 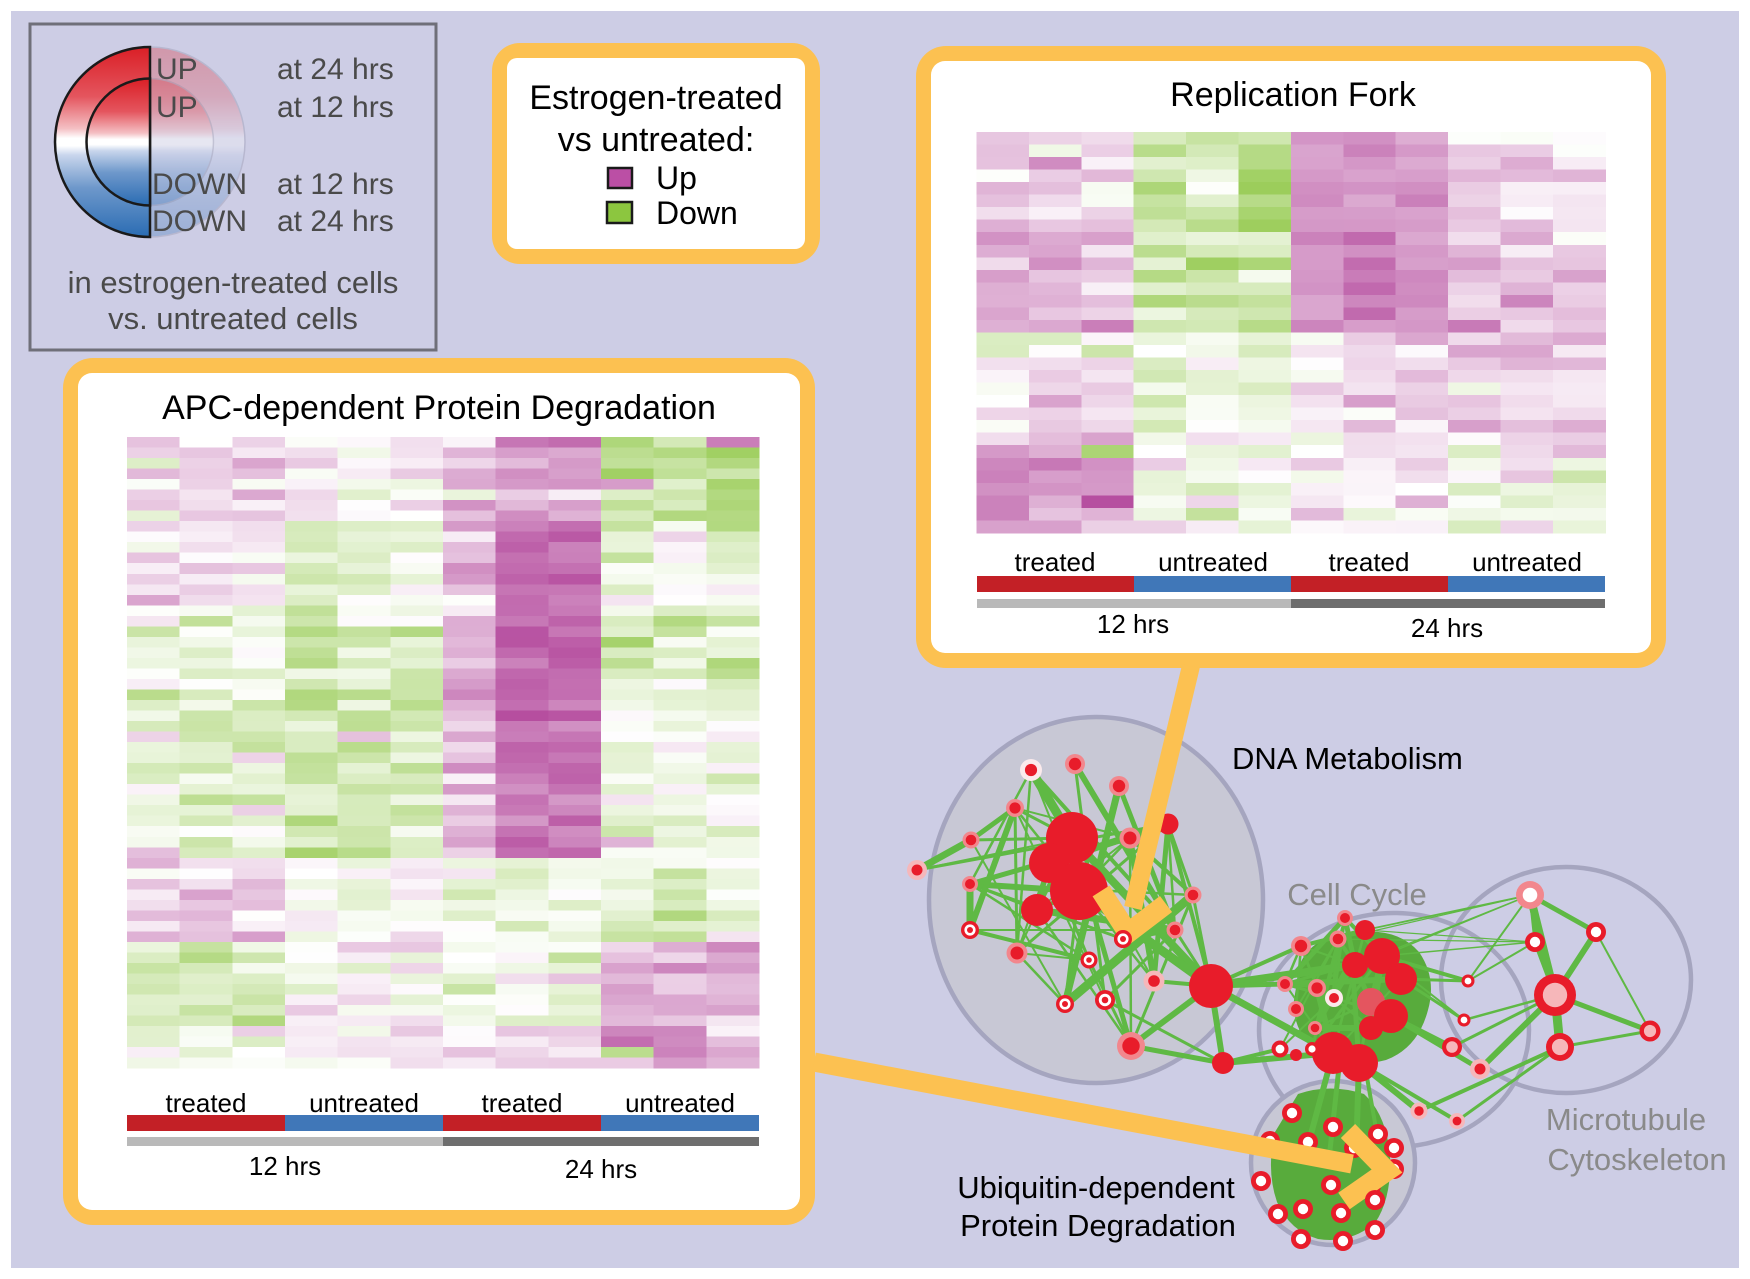 What do you see at coordinates (1626, 1119) in the screenshot?
I see `svg-text: Microtubule` at bounding box center [1626, 1119].